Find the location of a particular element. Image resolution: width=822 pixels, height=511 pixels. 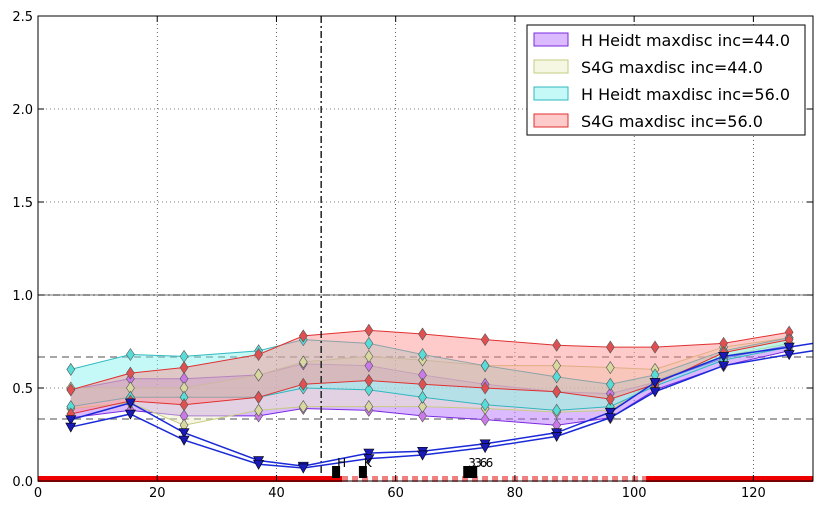

x-tick-label-4: 80 is located at coordinates (515, 493).